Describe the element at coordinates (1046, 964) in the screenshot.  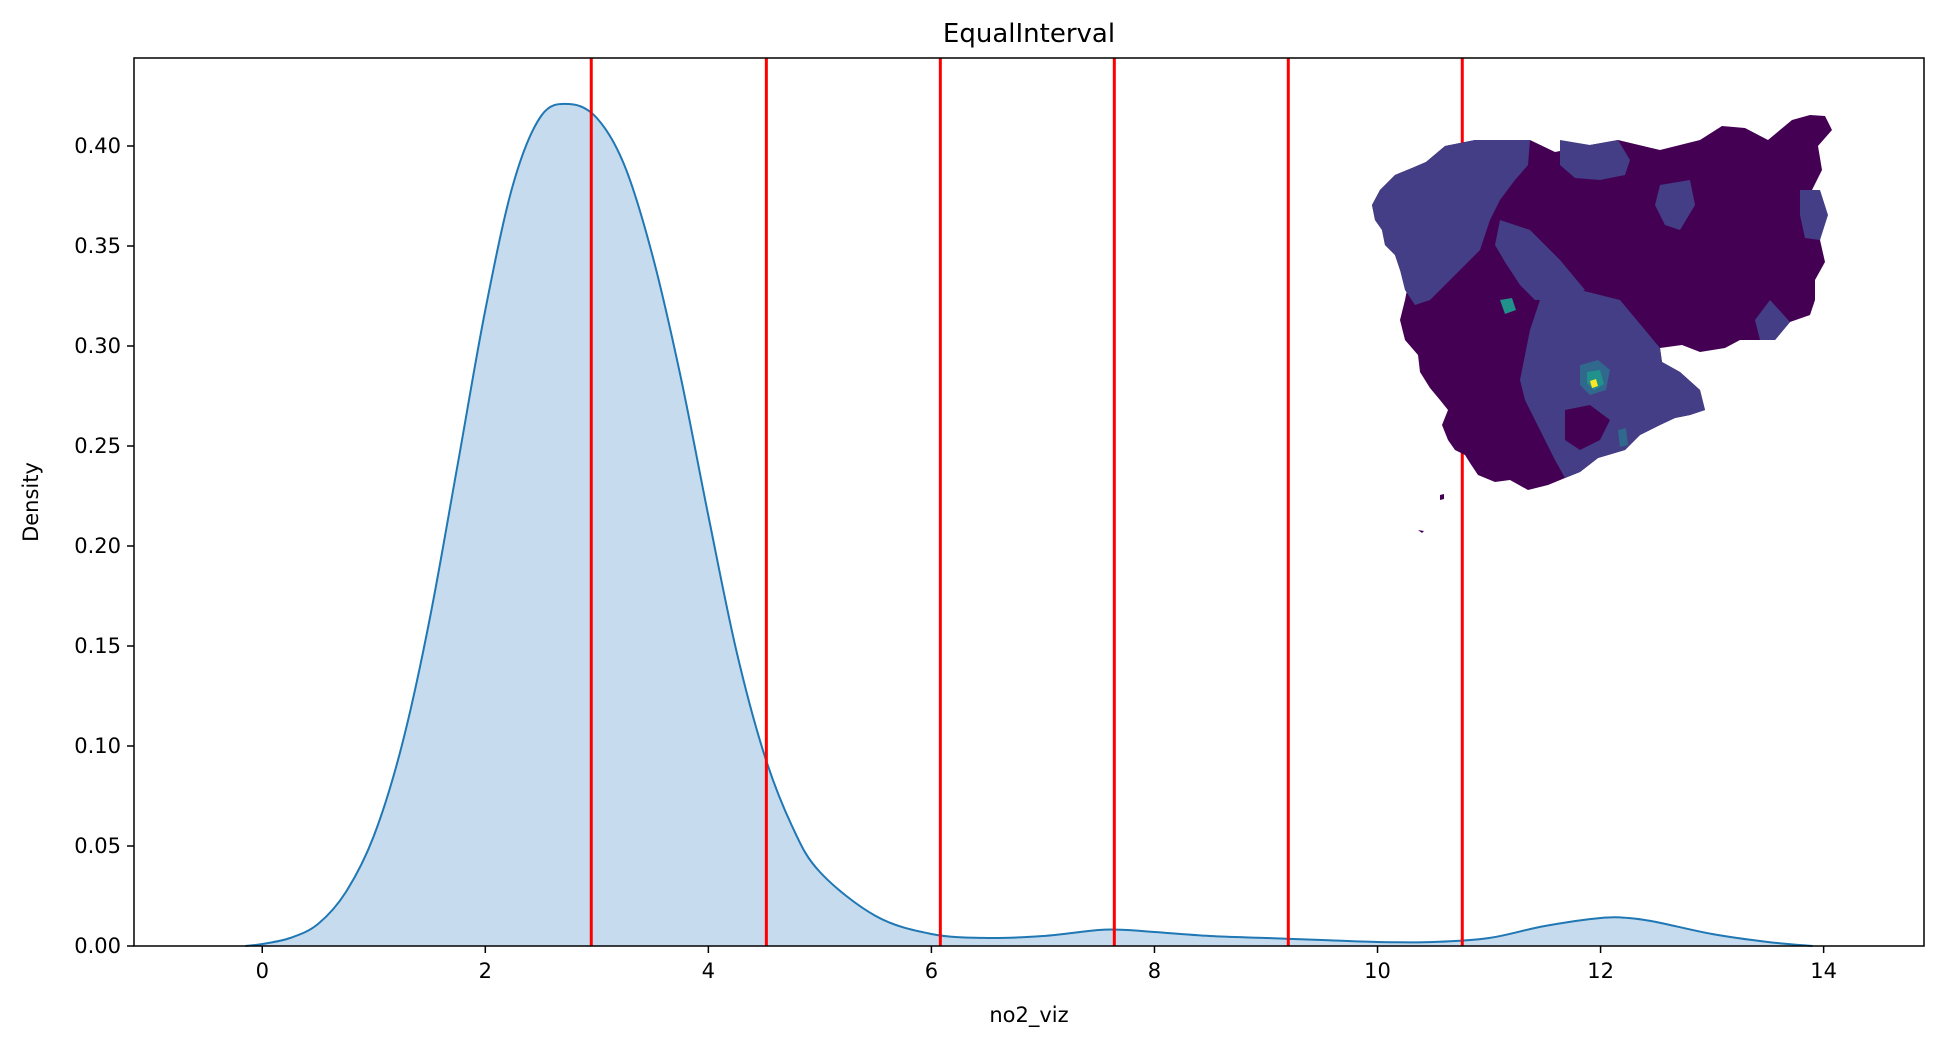
I see `x-axis-ticks: 0 2 4 6 8 10 12 14` at that location.